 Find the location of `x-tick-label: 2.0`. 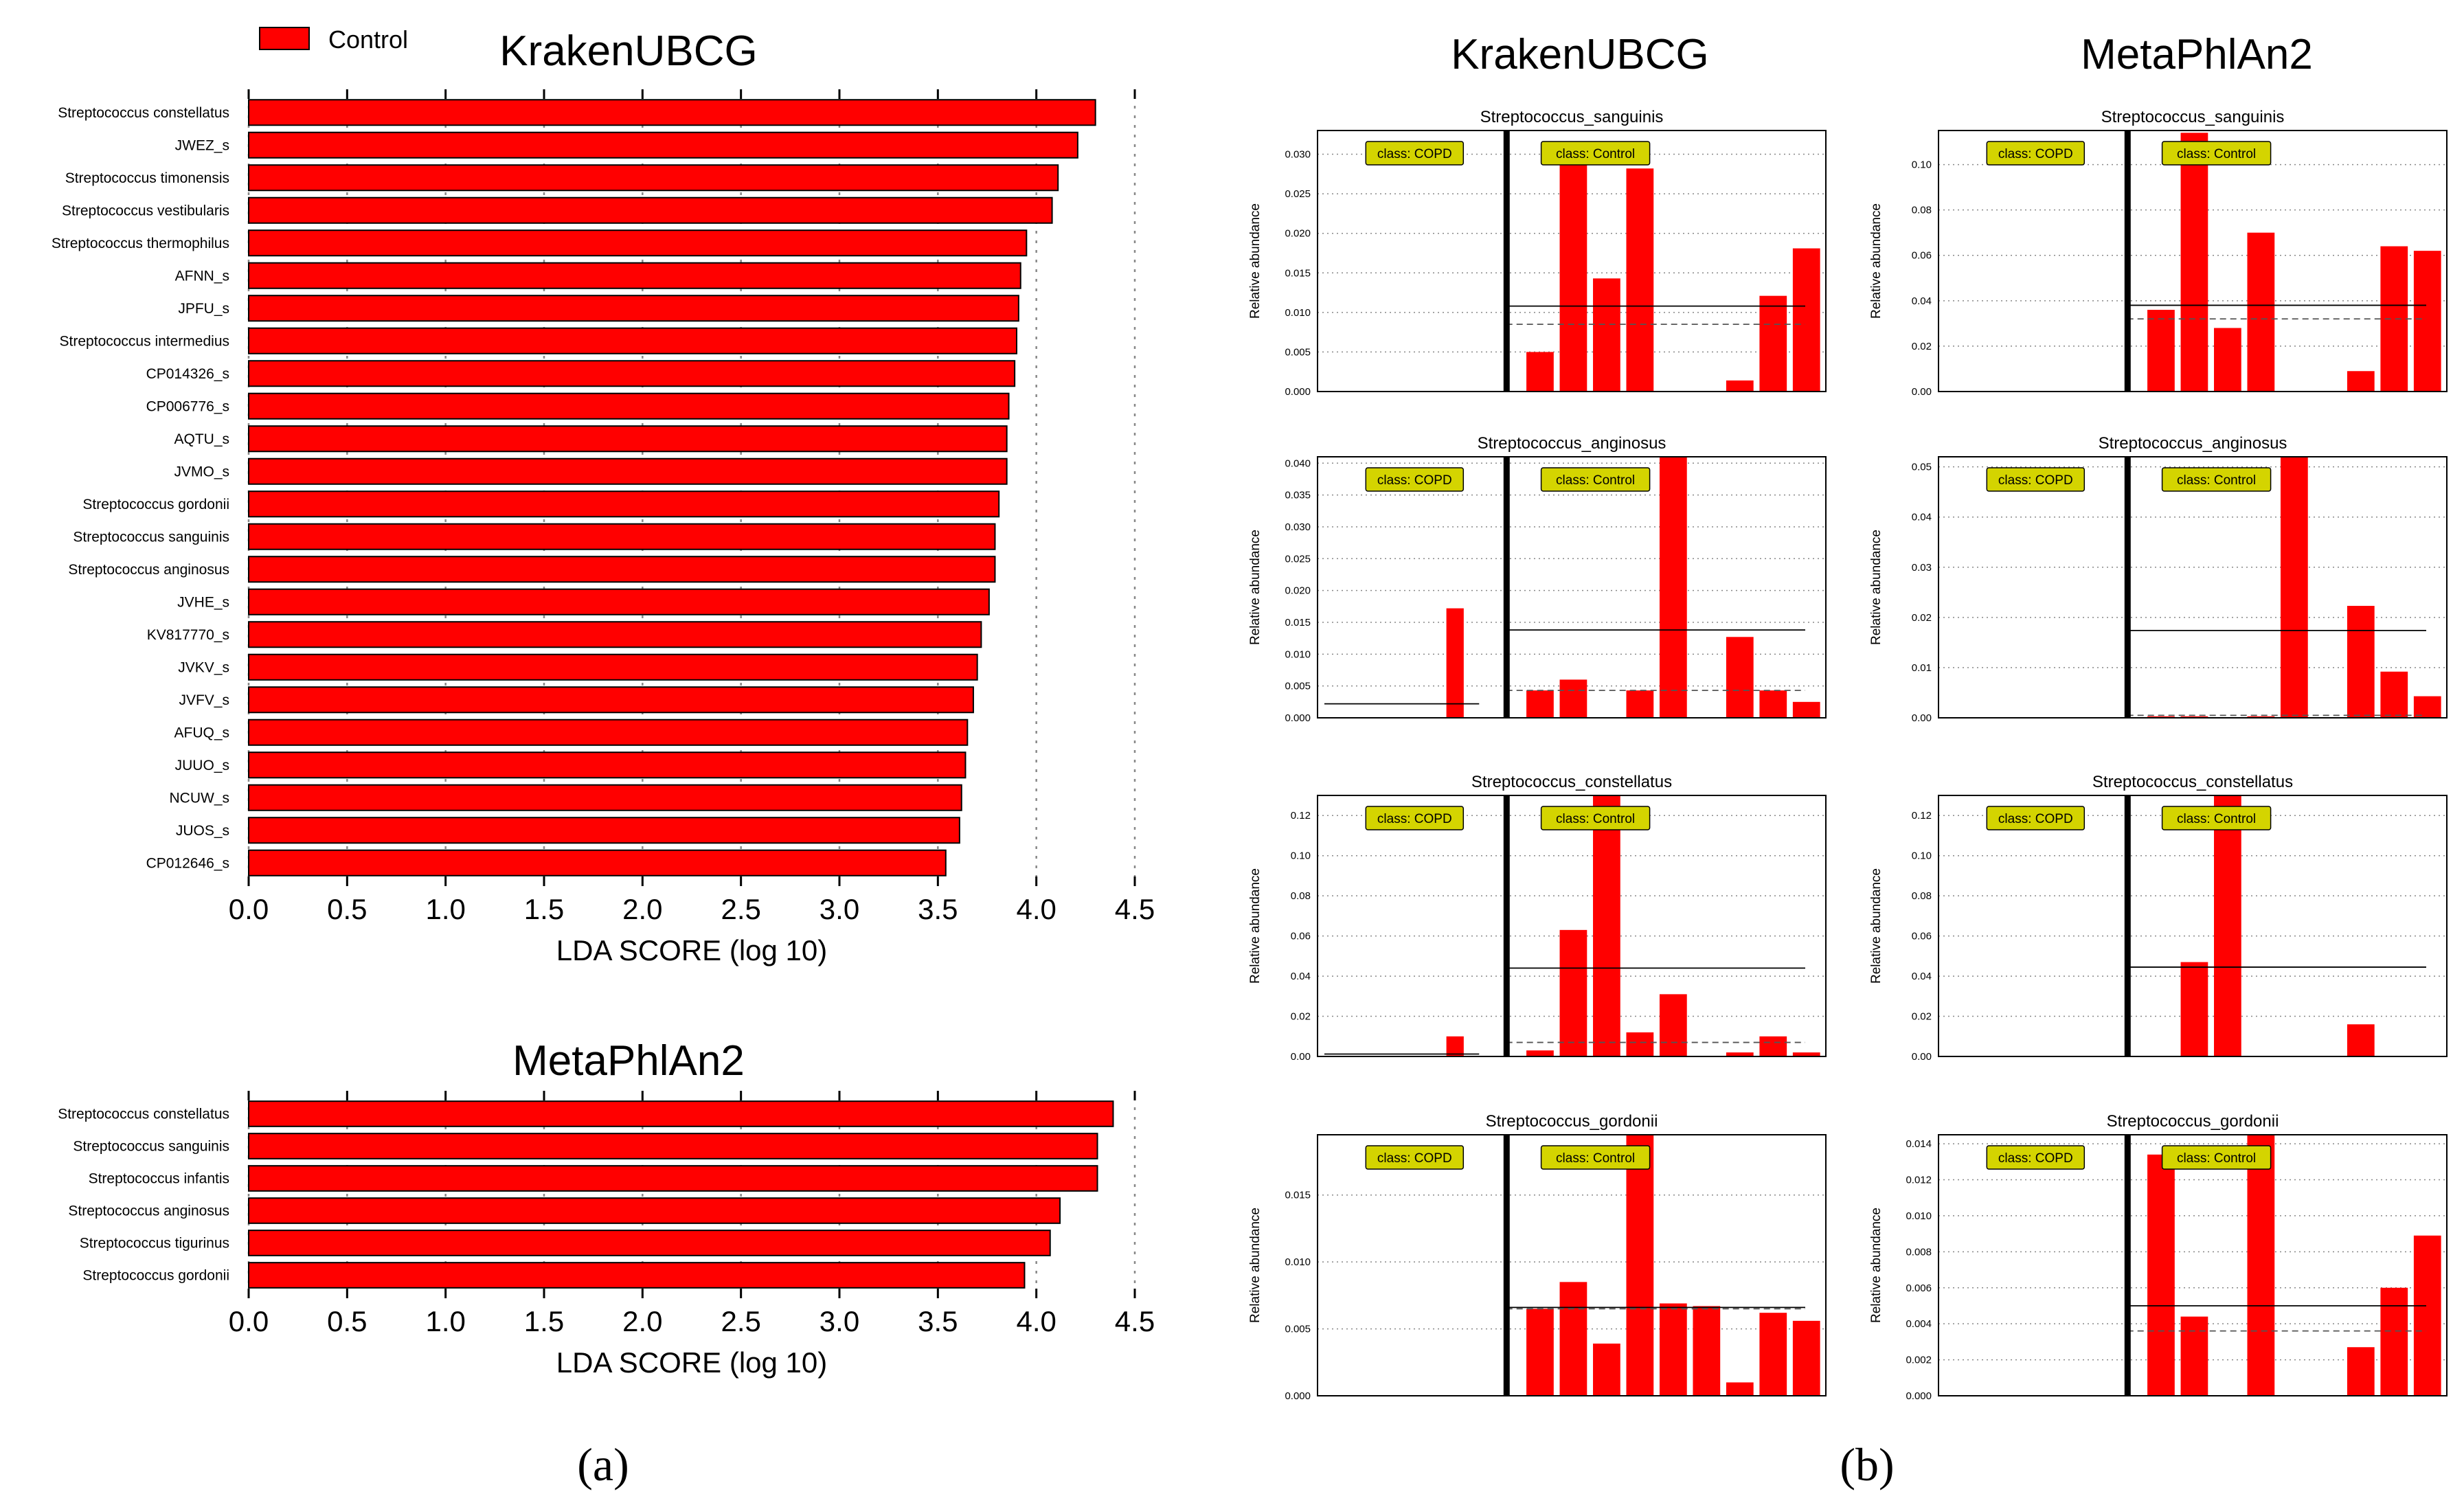

x-tick-label: 2.0 is located at coordinates (642, 1321).